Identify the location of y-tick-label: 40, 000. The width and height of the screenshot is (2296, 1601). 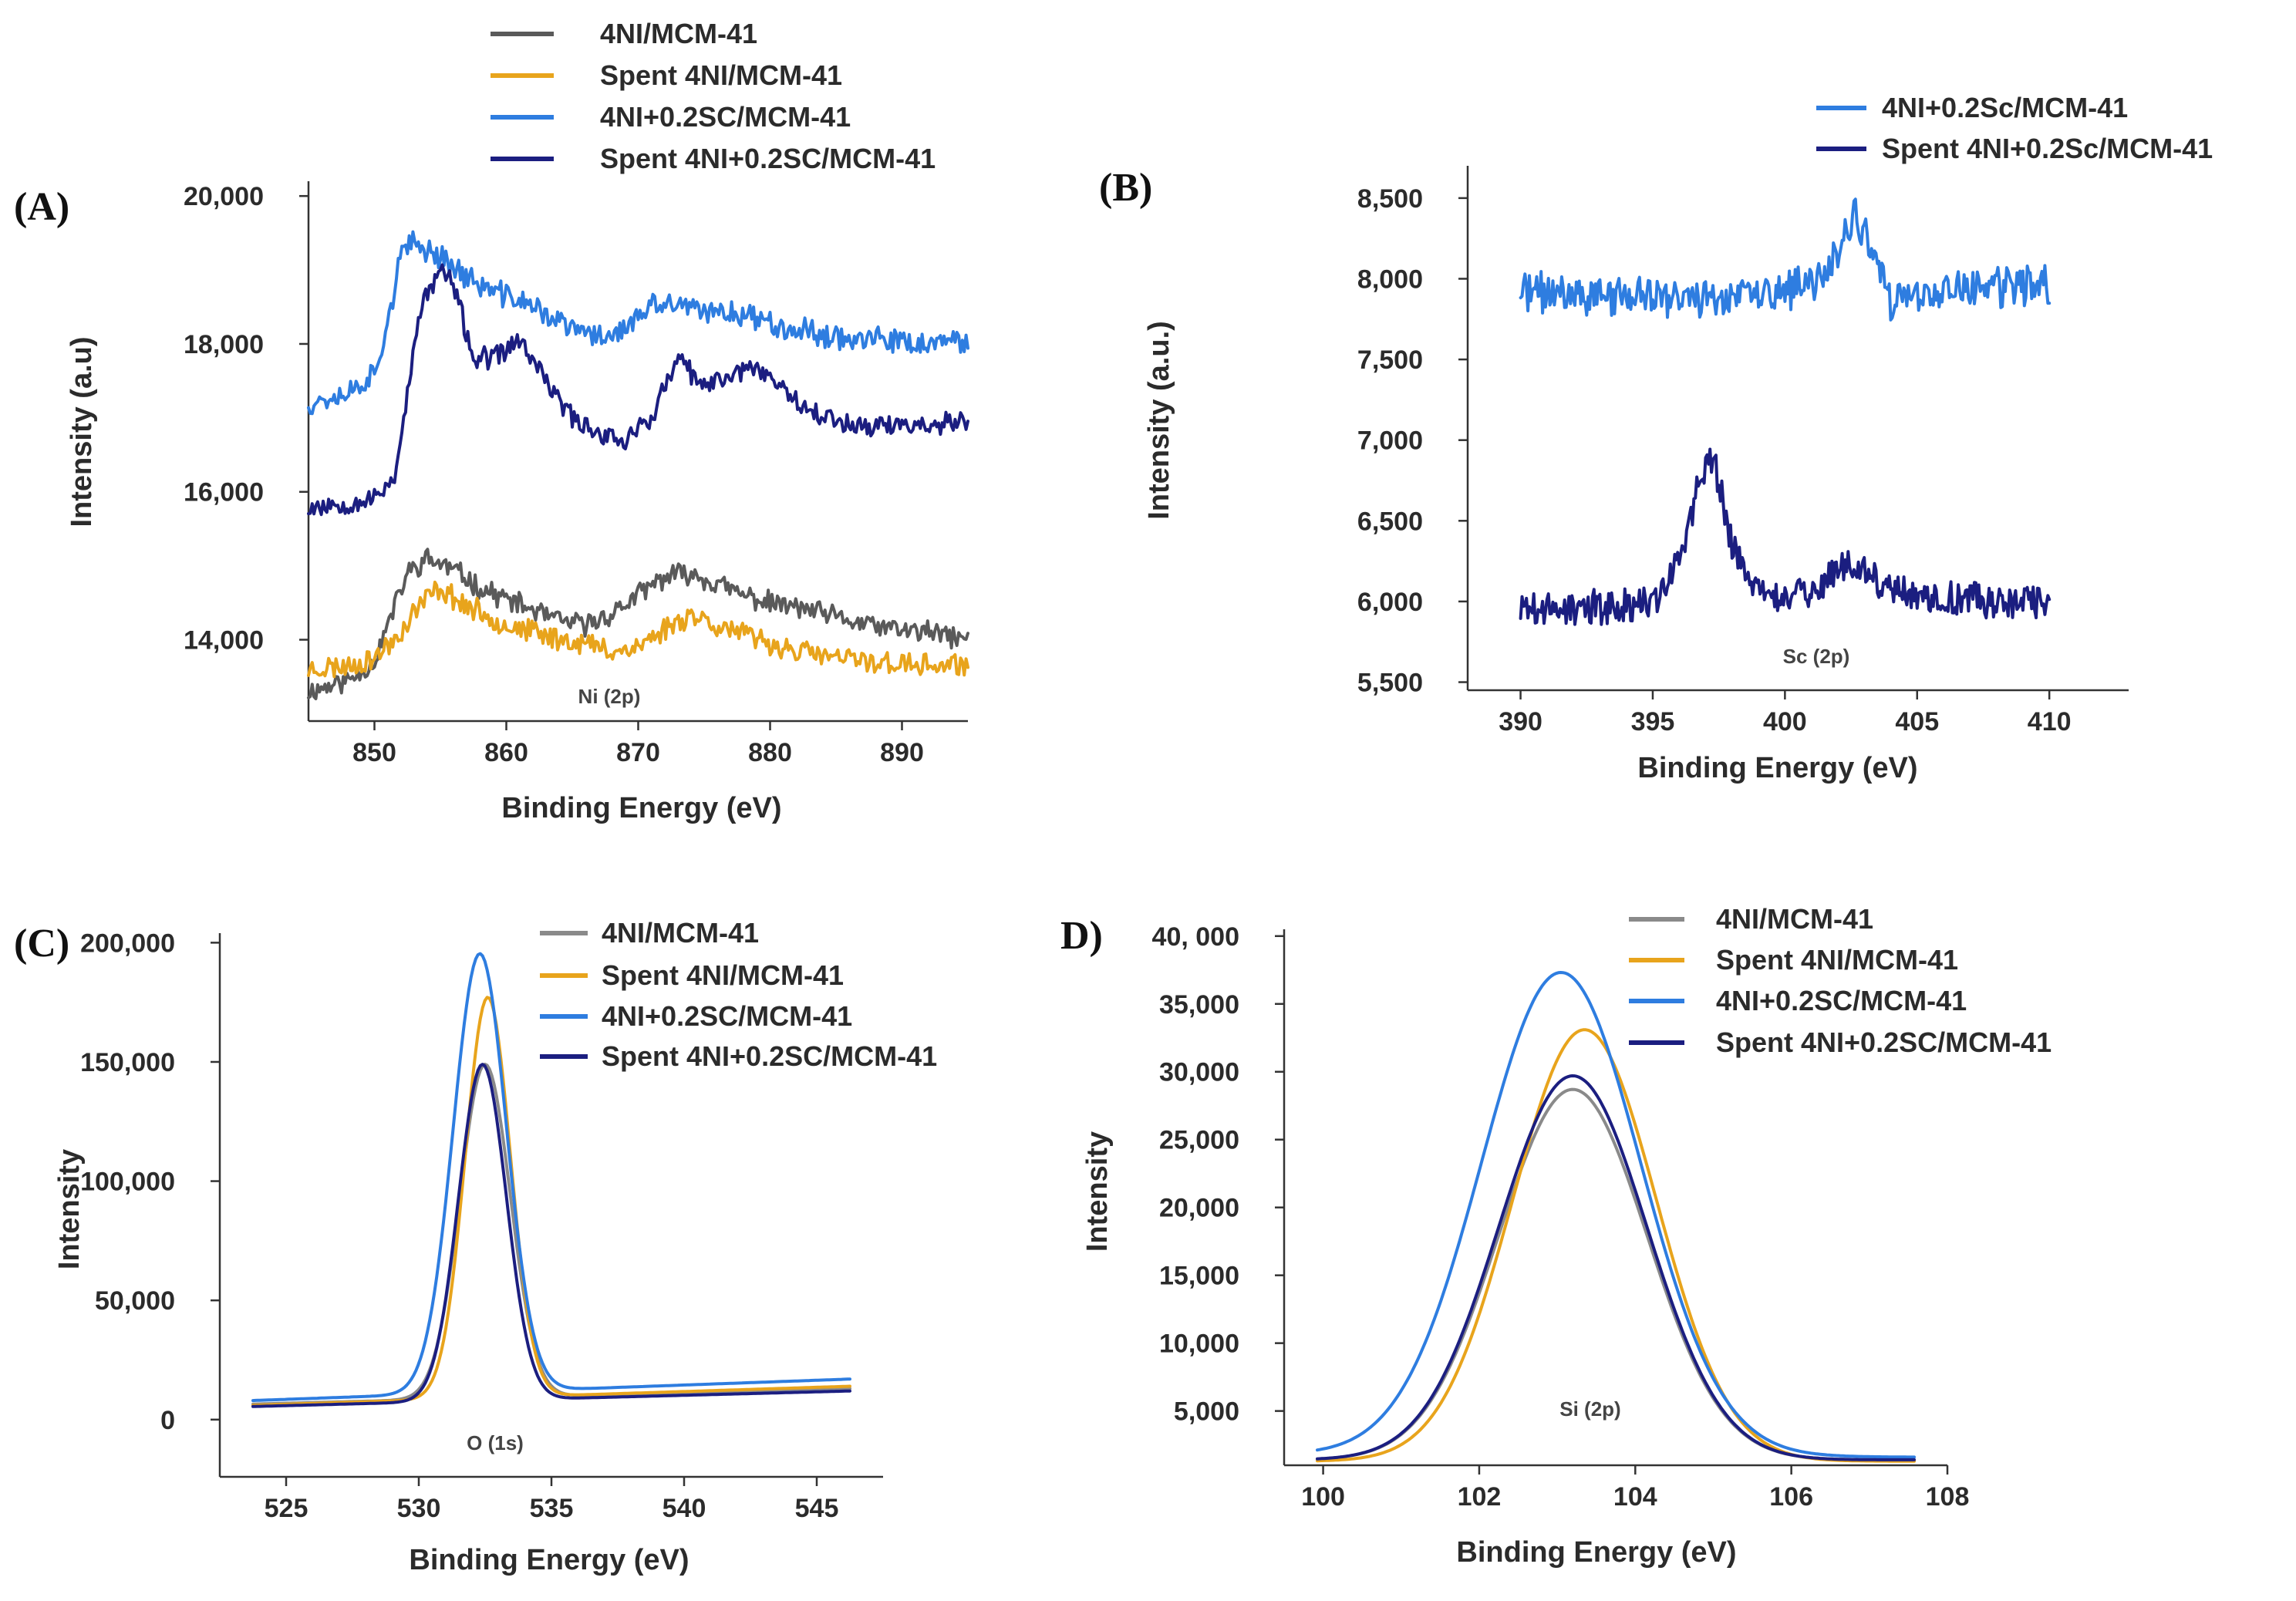
(1195, 937).